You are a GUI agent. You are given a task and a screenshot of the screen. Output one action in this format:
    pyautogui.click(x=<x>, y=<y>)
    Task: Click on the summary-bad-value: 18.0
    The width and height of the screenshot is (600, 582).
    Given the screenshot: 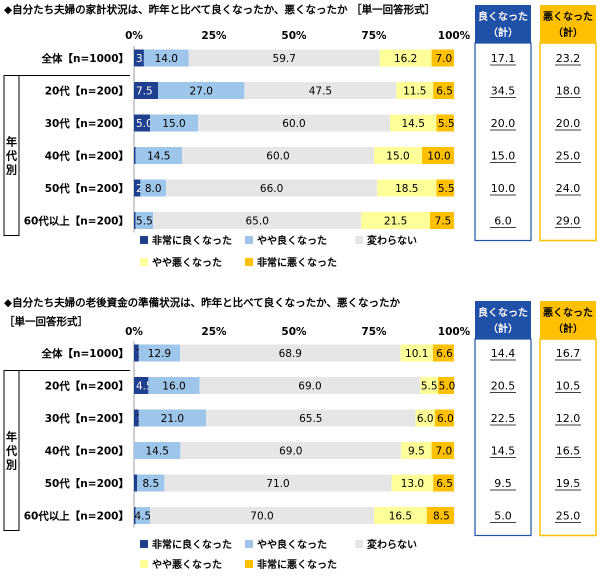 What is the action you would take?
    pyautogui.click(x=568, y=91)
    